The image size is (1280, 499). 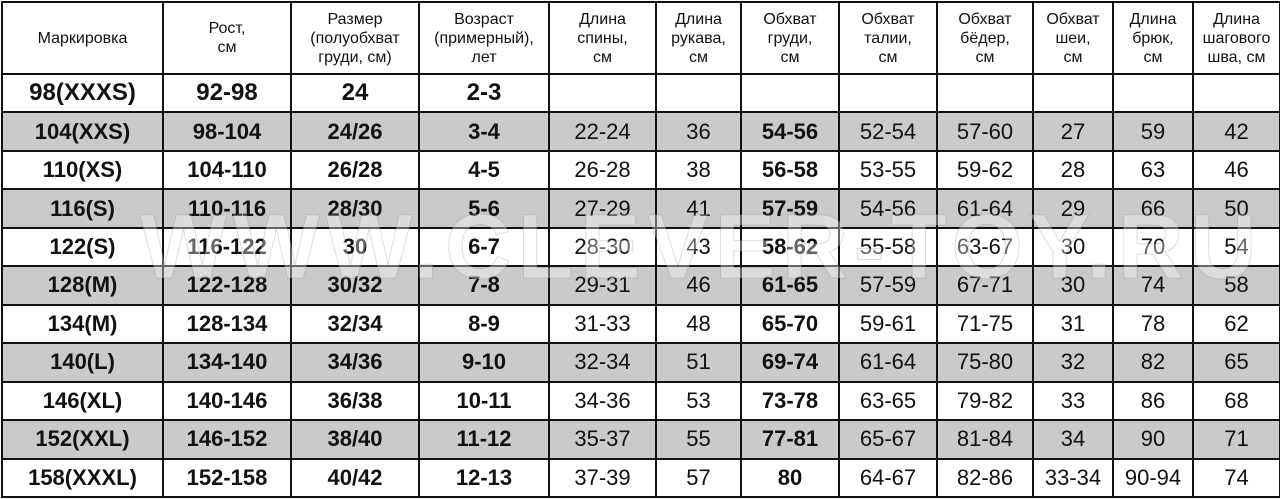 I want to click on table-cell: 63, so click(x=1153, y=170).